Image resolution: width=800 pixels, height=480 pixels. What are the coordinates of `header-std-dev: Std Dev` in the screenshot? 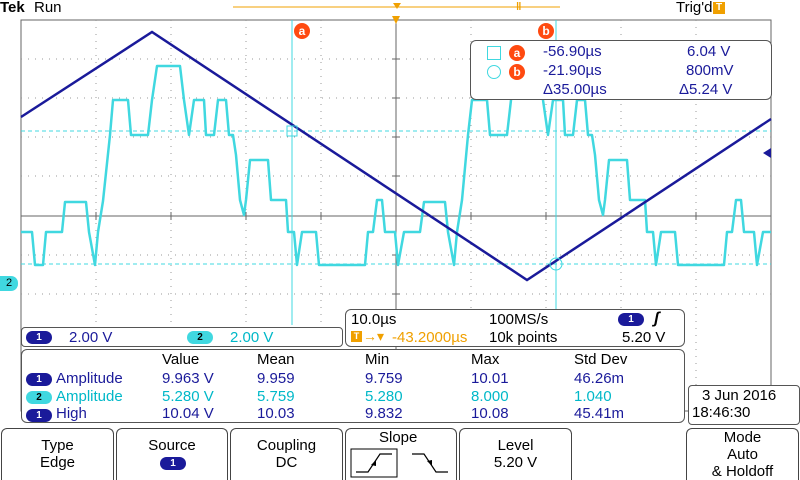 It's located at (601, 359).